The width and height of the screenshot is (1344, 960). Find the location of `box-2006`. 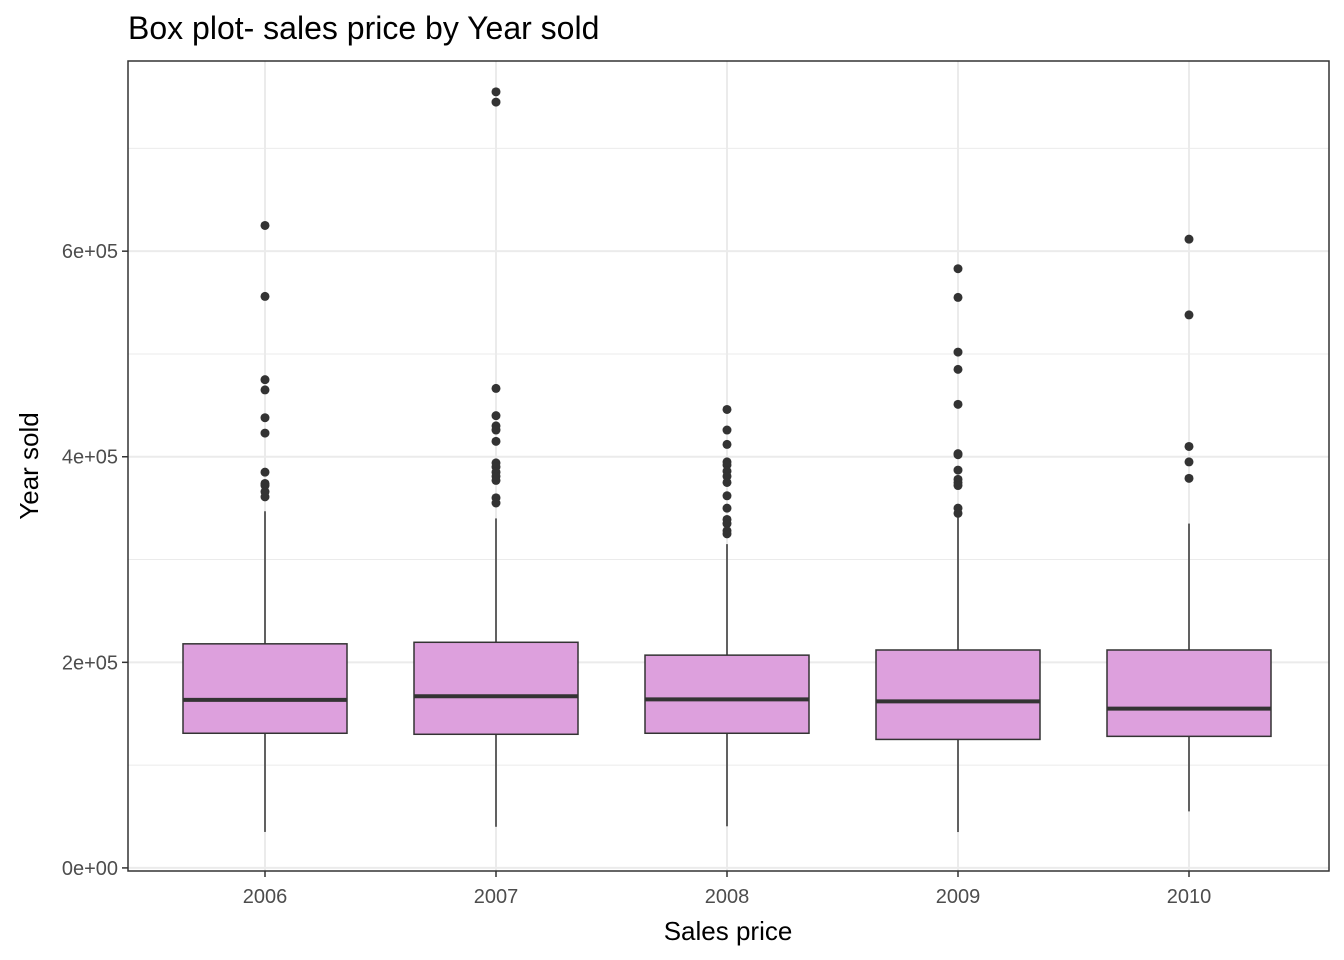

box-2006 is located at coordinates (265, 526).